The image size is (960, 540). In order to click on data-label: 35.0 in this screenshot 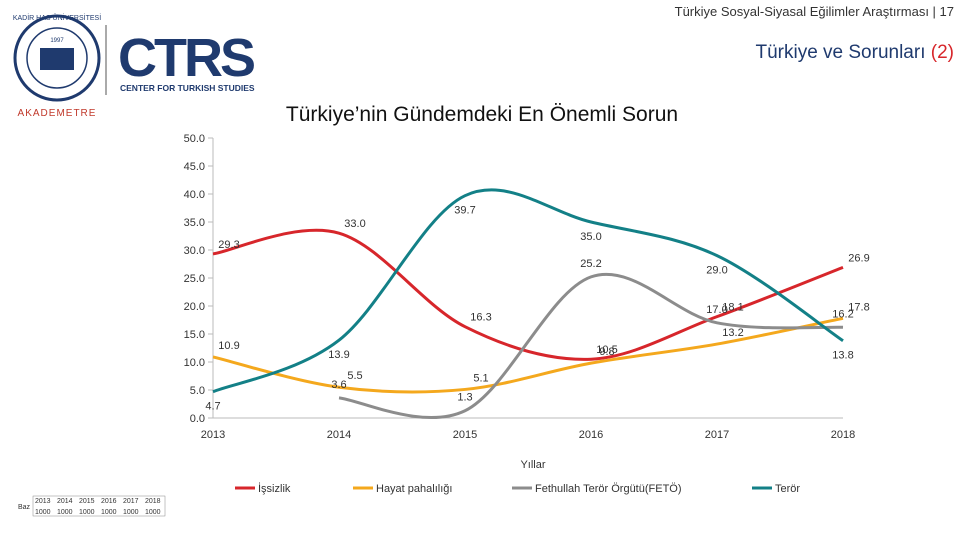, I will do `click(590, 237)`.